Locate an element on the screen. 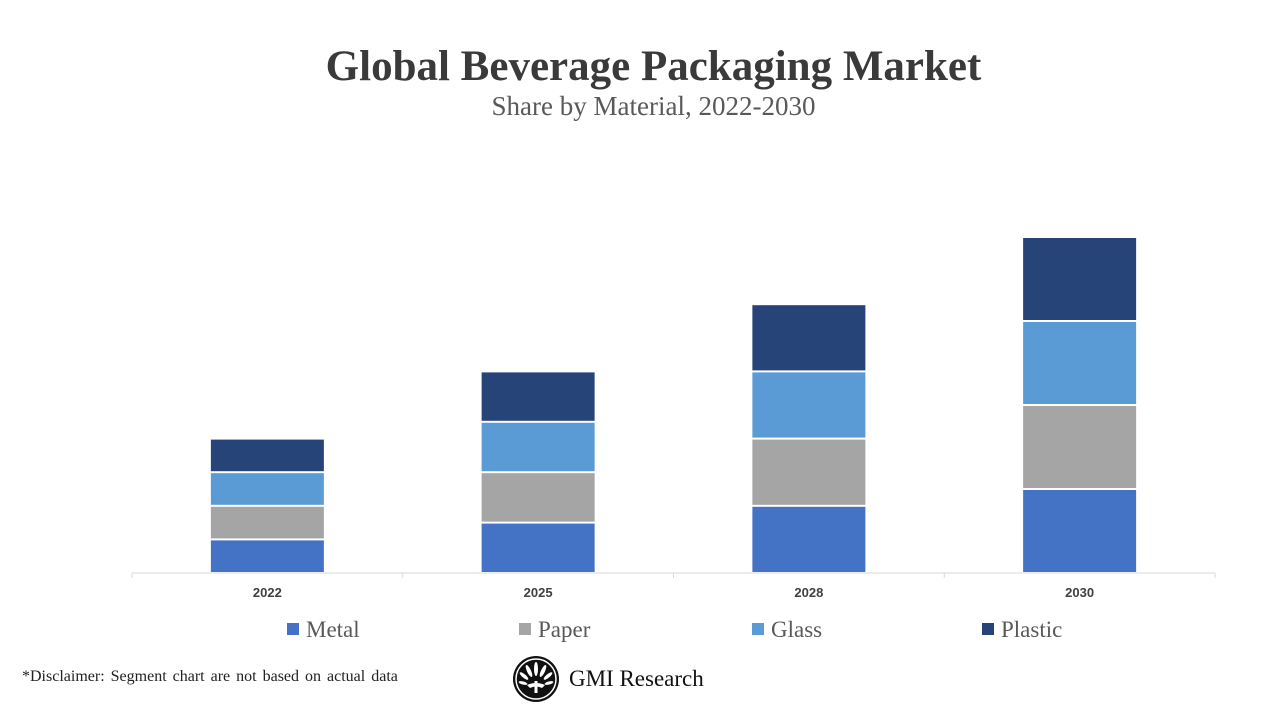 The image size is (1280, 720). bar-segment-glass-2028 is located at coordinates (809, 405).